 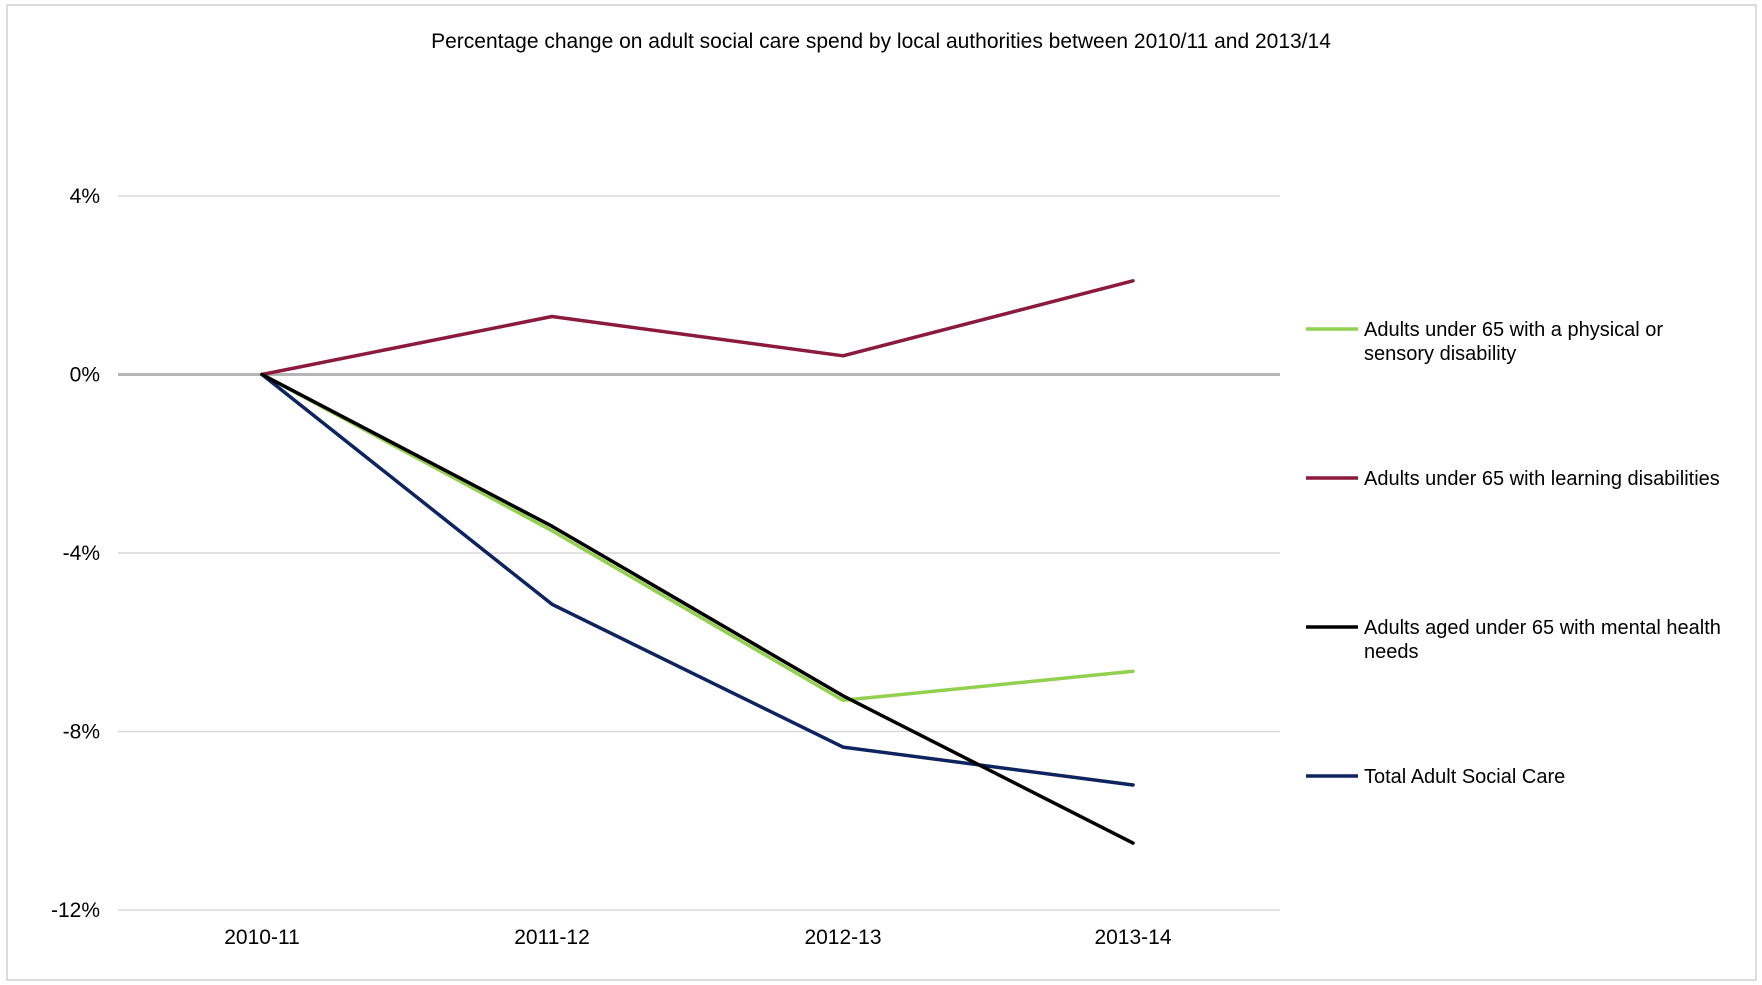 What do you see at coordinates (75, 910) in the screenshot?
I see `y-tick-label: -12%` at bounding box center [75, 910].